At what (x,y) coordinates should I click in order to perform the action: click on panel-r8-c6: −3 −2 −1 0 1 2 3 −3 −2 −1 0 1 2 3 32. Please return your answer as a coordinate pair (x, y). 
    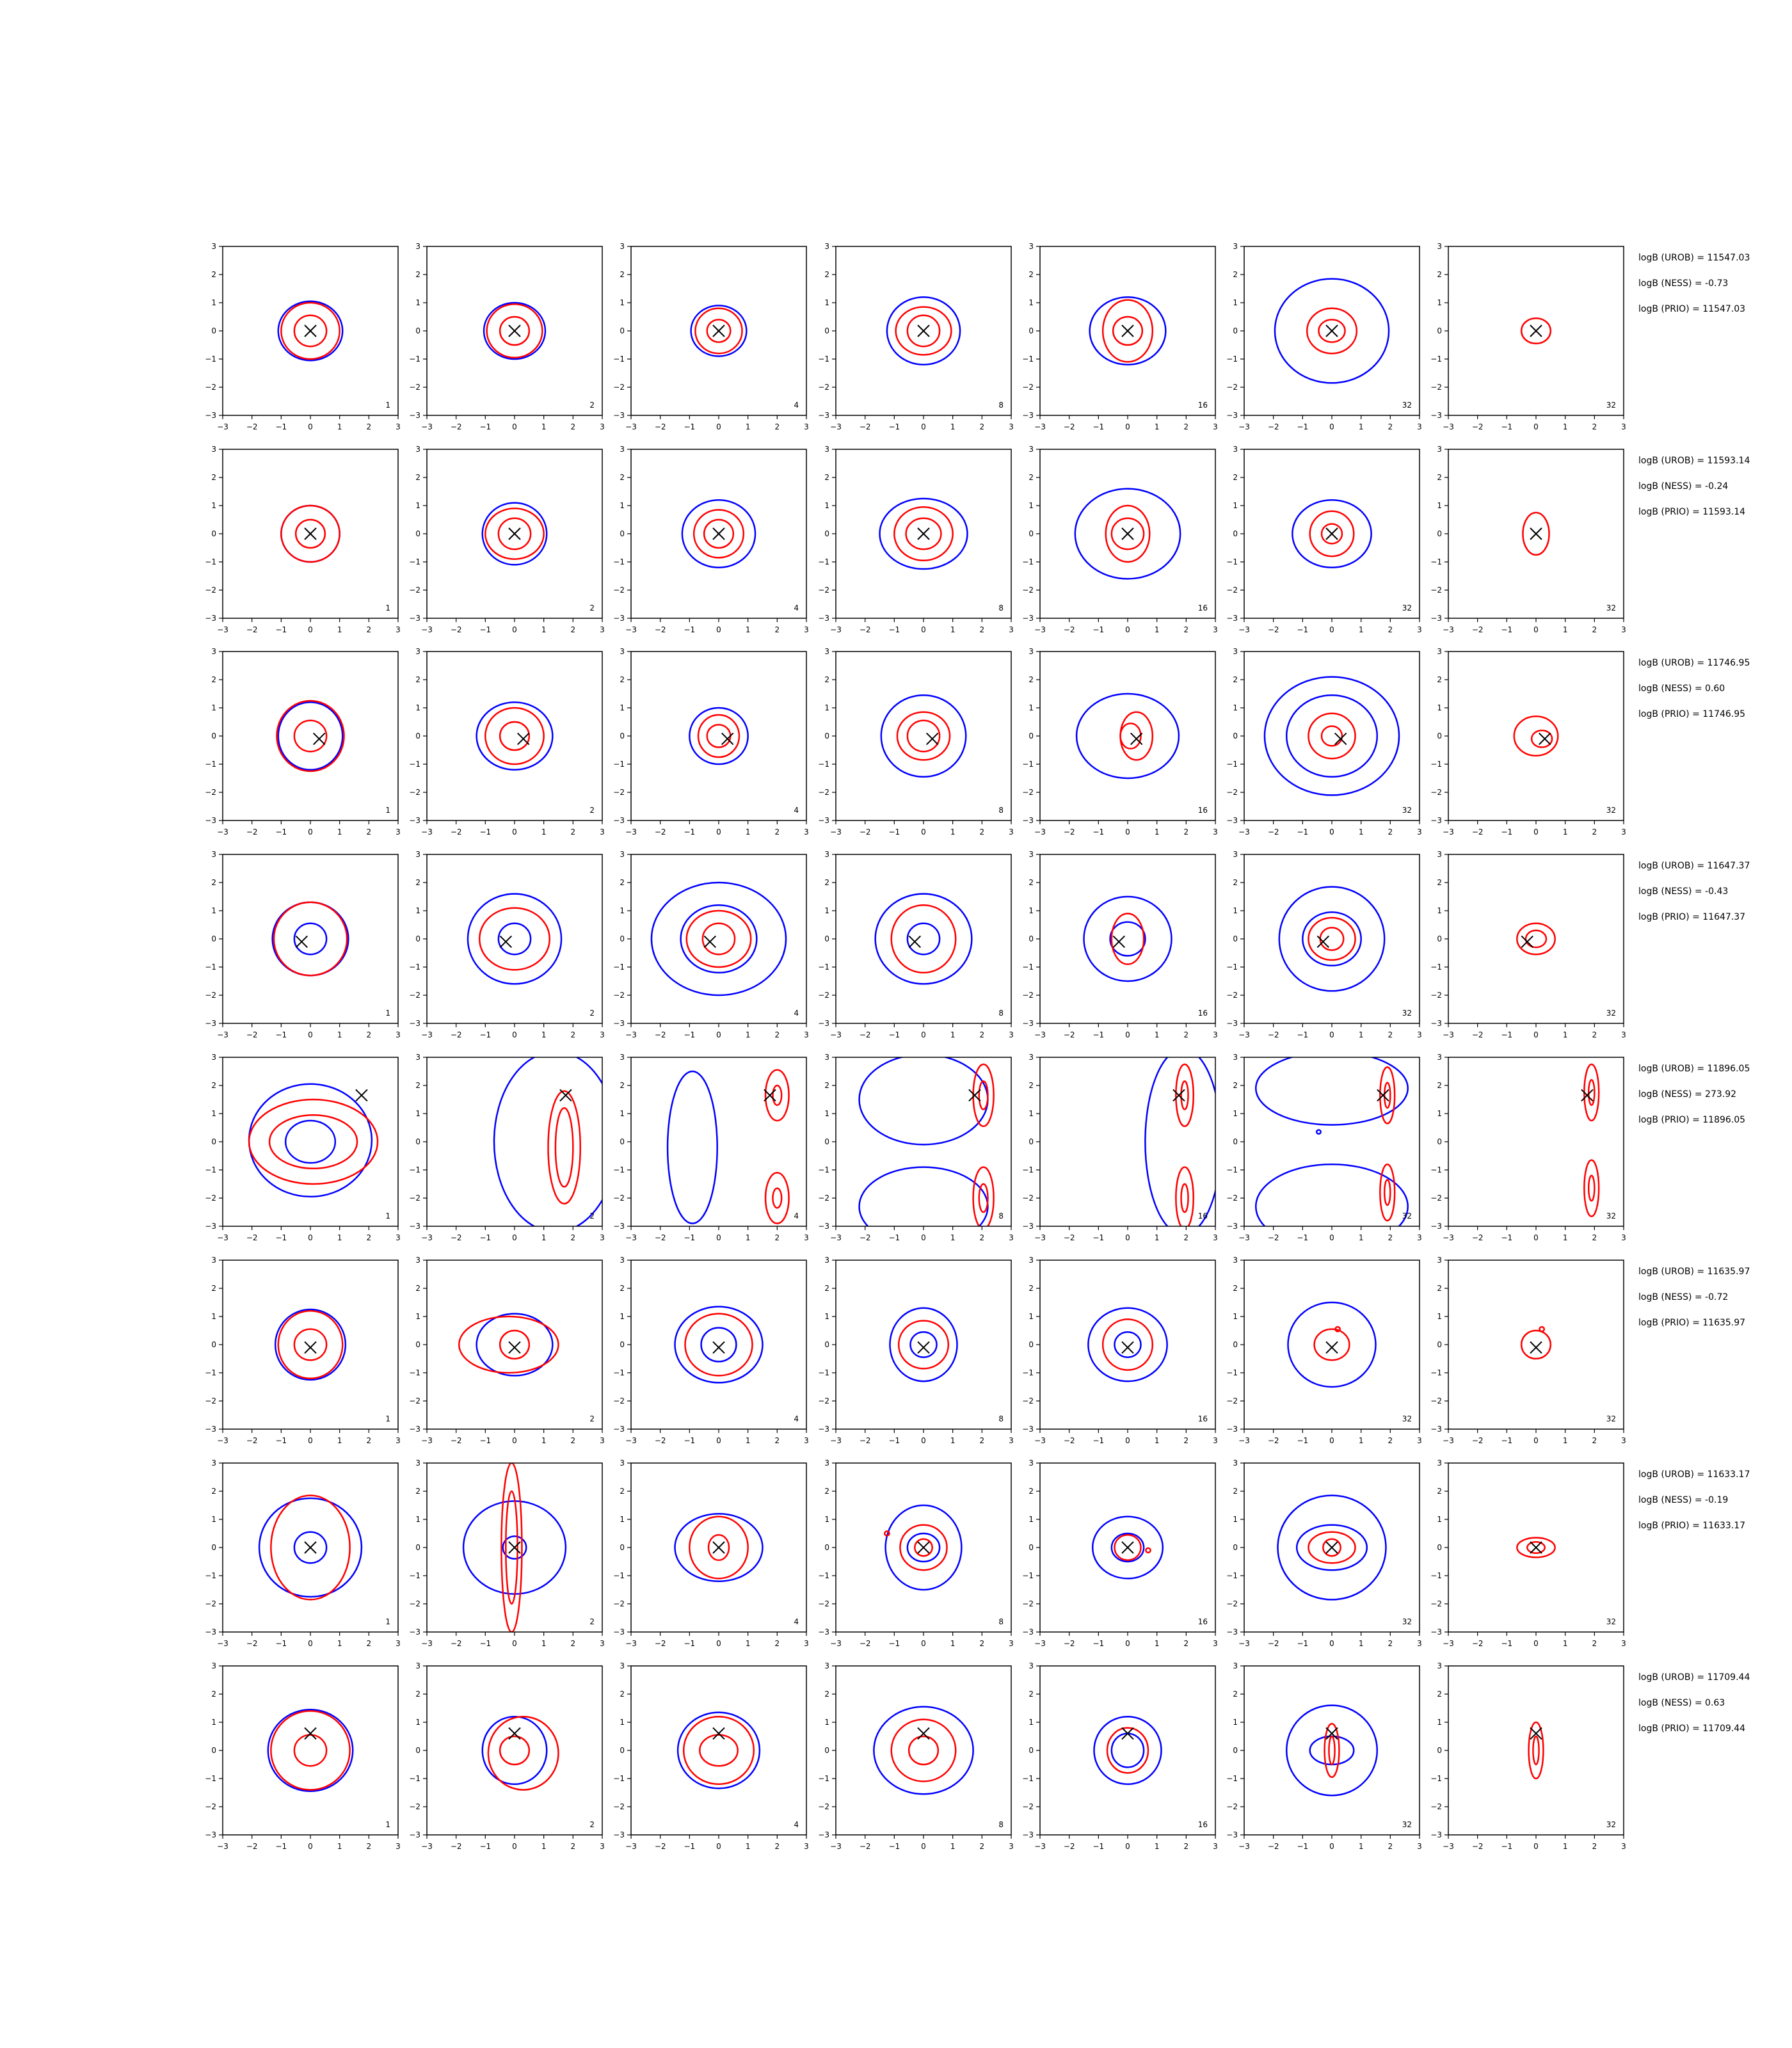
    Looking at the image, I should click on (1324, 1756).